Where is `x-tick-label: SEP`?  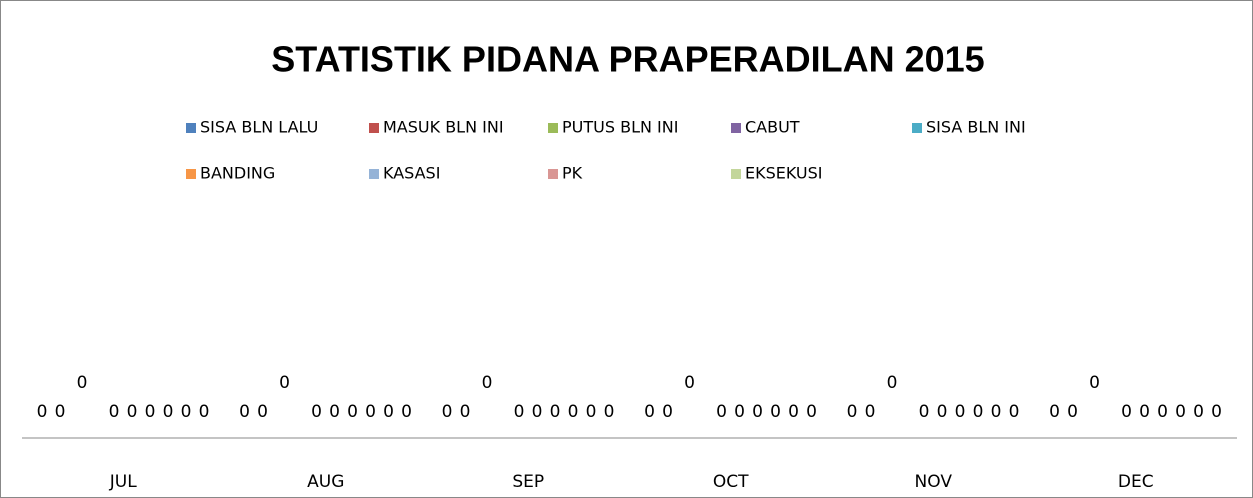
x-tick-label: SEP is located at coordinates (528, 482).